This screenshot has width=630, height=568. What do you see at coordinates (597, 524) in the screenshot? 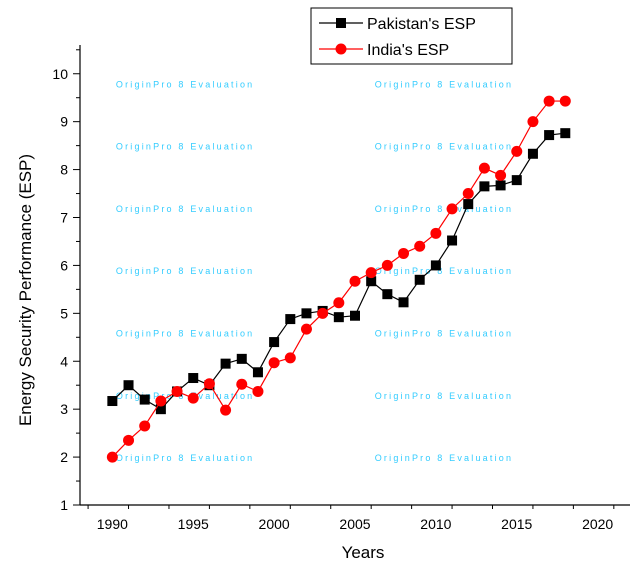
I see `x-tick-label: 2020` at bounding box center [597, 524].